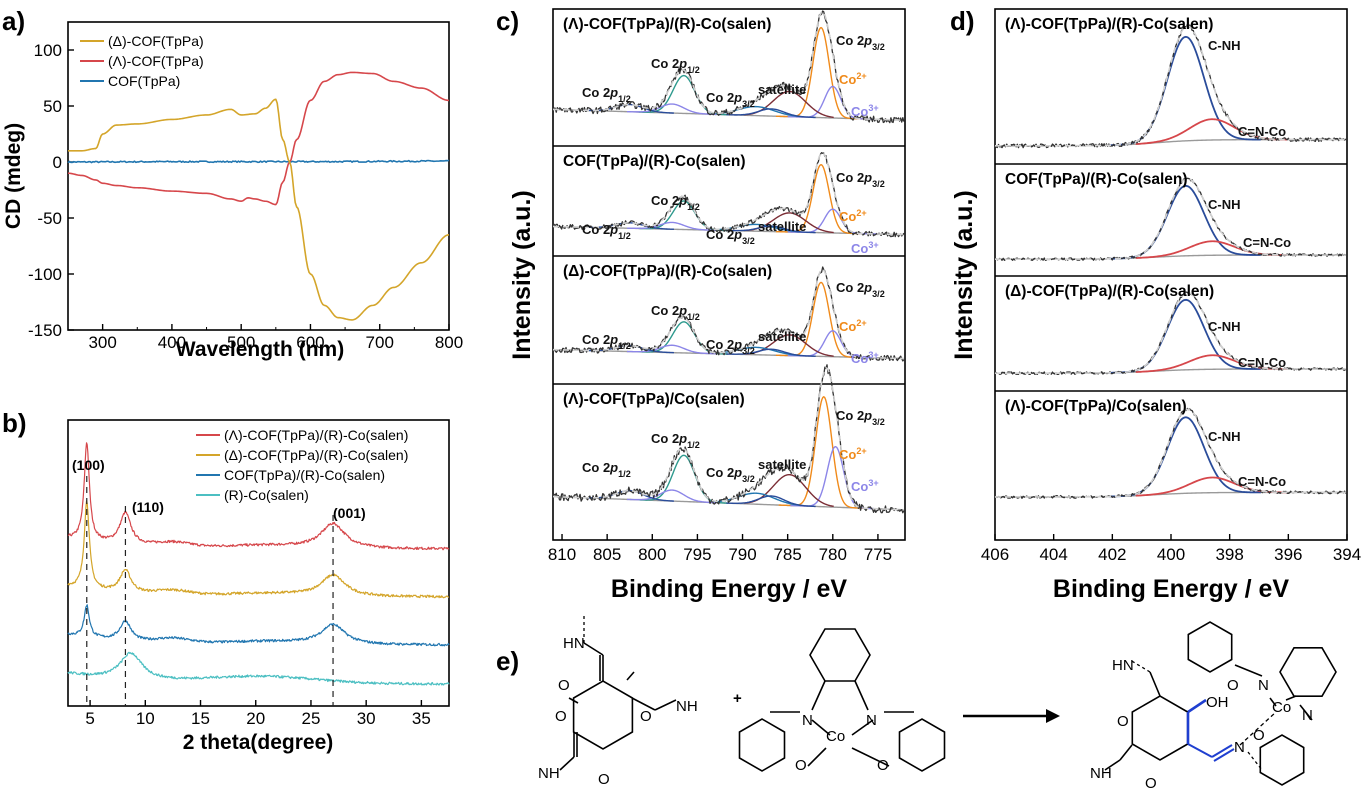  I want to click on legend-label: (Δ)-COF(TpPa), so click(156, 41).